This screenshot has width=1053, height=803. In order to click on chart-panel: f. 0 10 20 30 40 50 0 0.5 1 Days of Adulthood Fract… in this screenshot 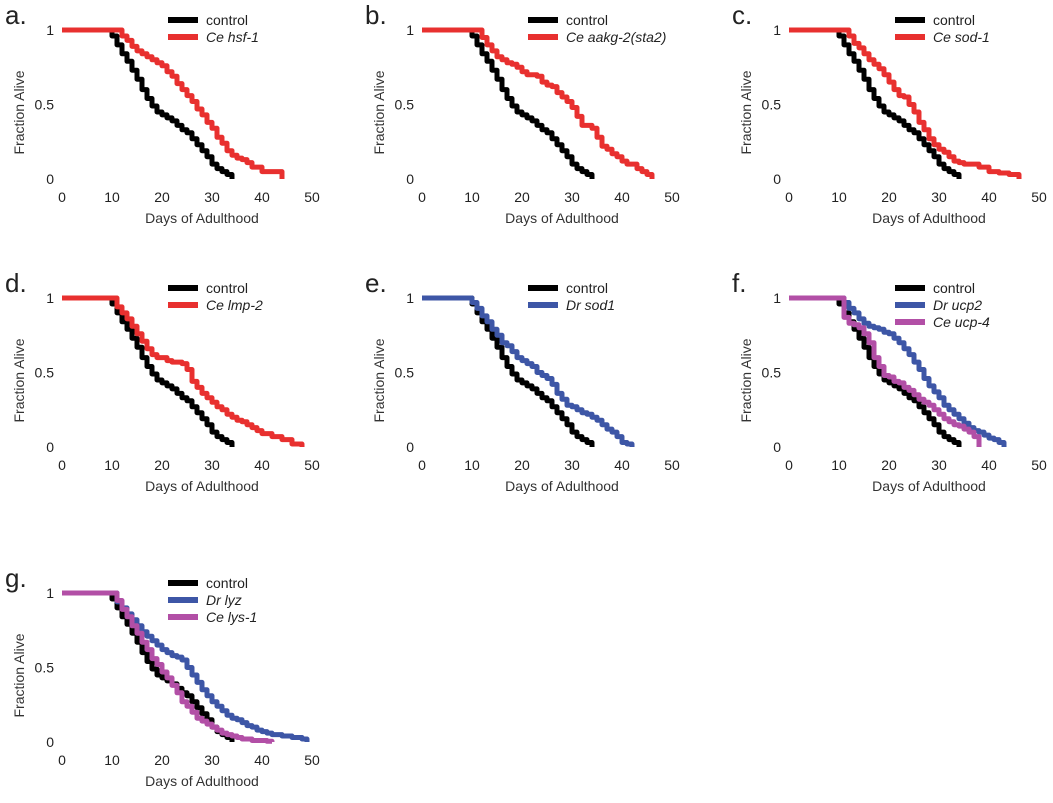, I will do `click(890, 388)`.